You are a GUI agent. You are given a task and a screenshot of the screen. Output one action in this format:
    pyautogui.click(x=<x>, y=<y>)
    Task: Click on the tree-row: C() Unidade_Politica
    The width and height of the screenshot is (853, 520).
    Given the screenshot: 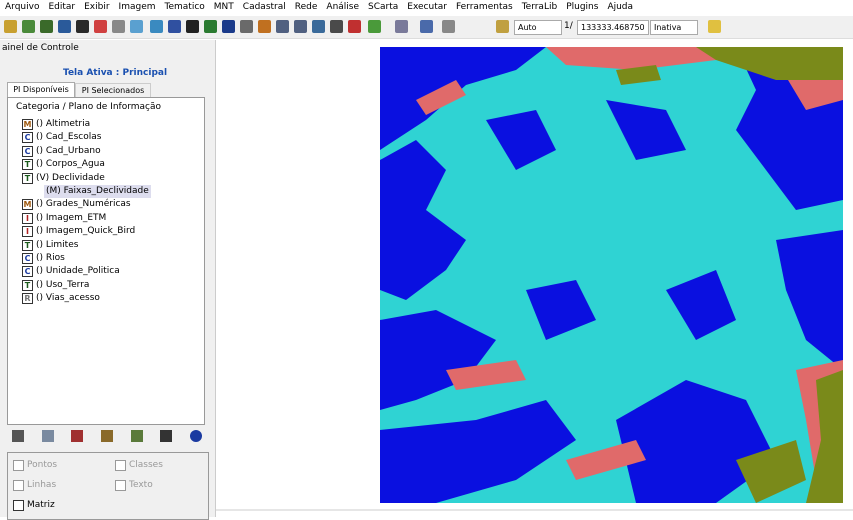 What is the action you would take?
    pyautogui.click(x=103, y=271)
    